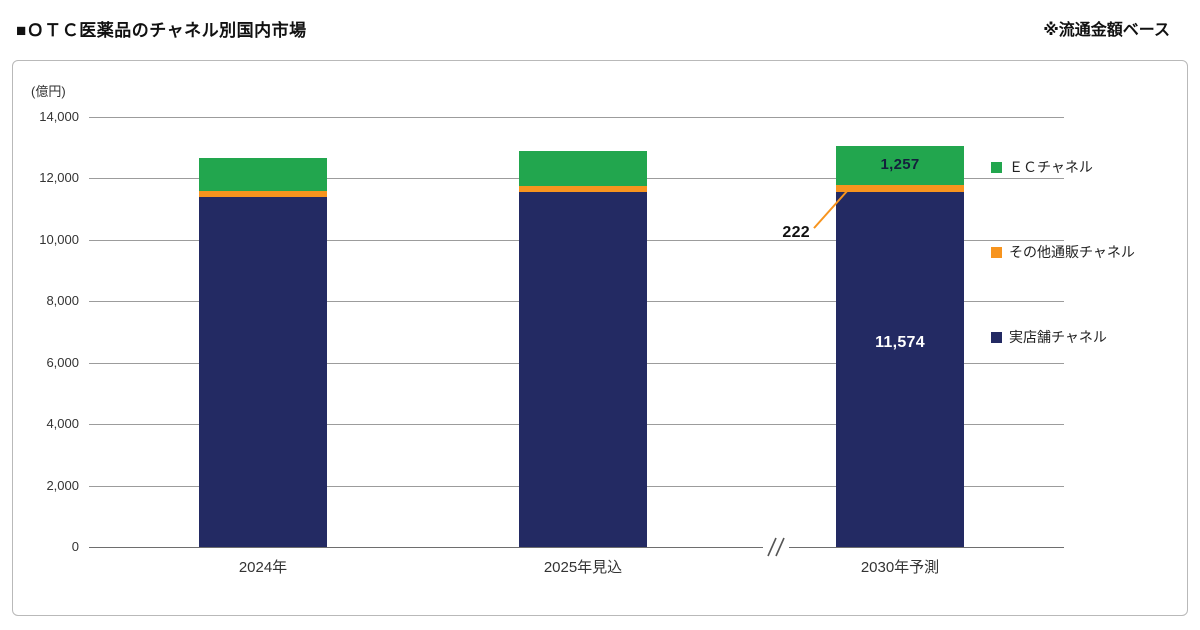 This screenshot has height=630, width=1200. Describe the element at coordinates (1051, 167) in the screenshot. I see `legend-label: ＥＣチャネル` at that location.